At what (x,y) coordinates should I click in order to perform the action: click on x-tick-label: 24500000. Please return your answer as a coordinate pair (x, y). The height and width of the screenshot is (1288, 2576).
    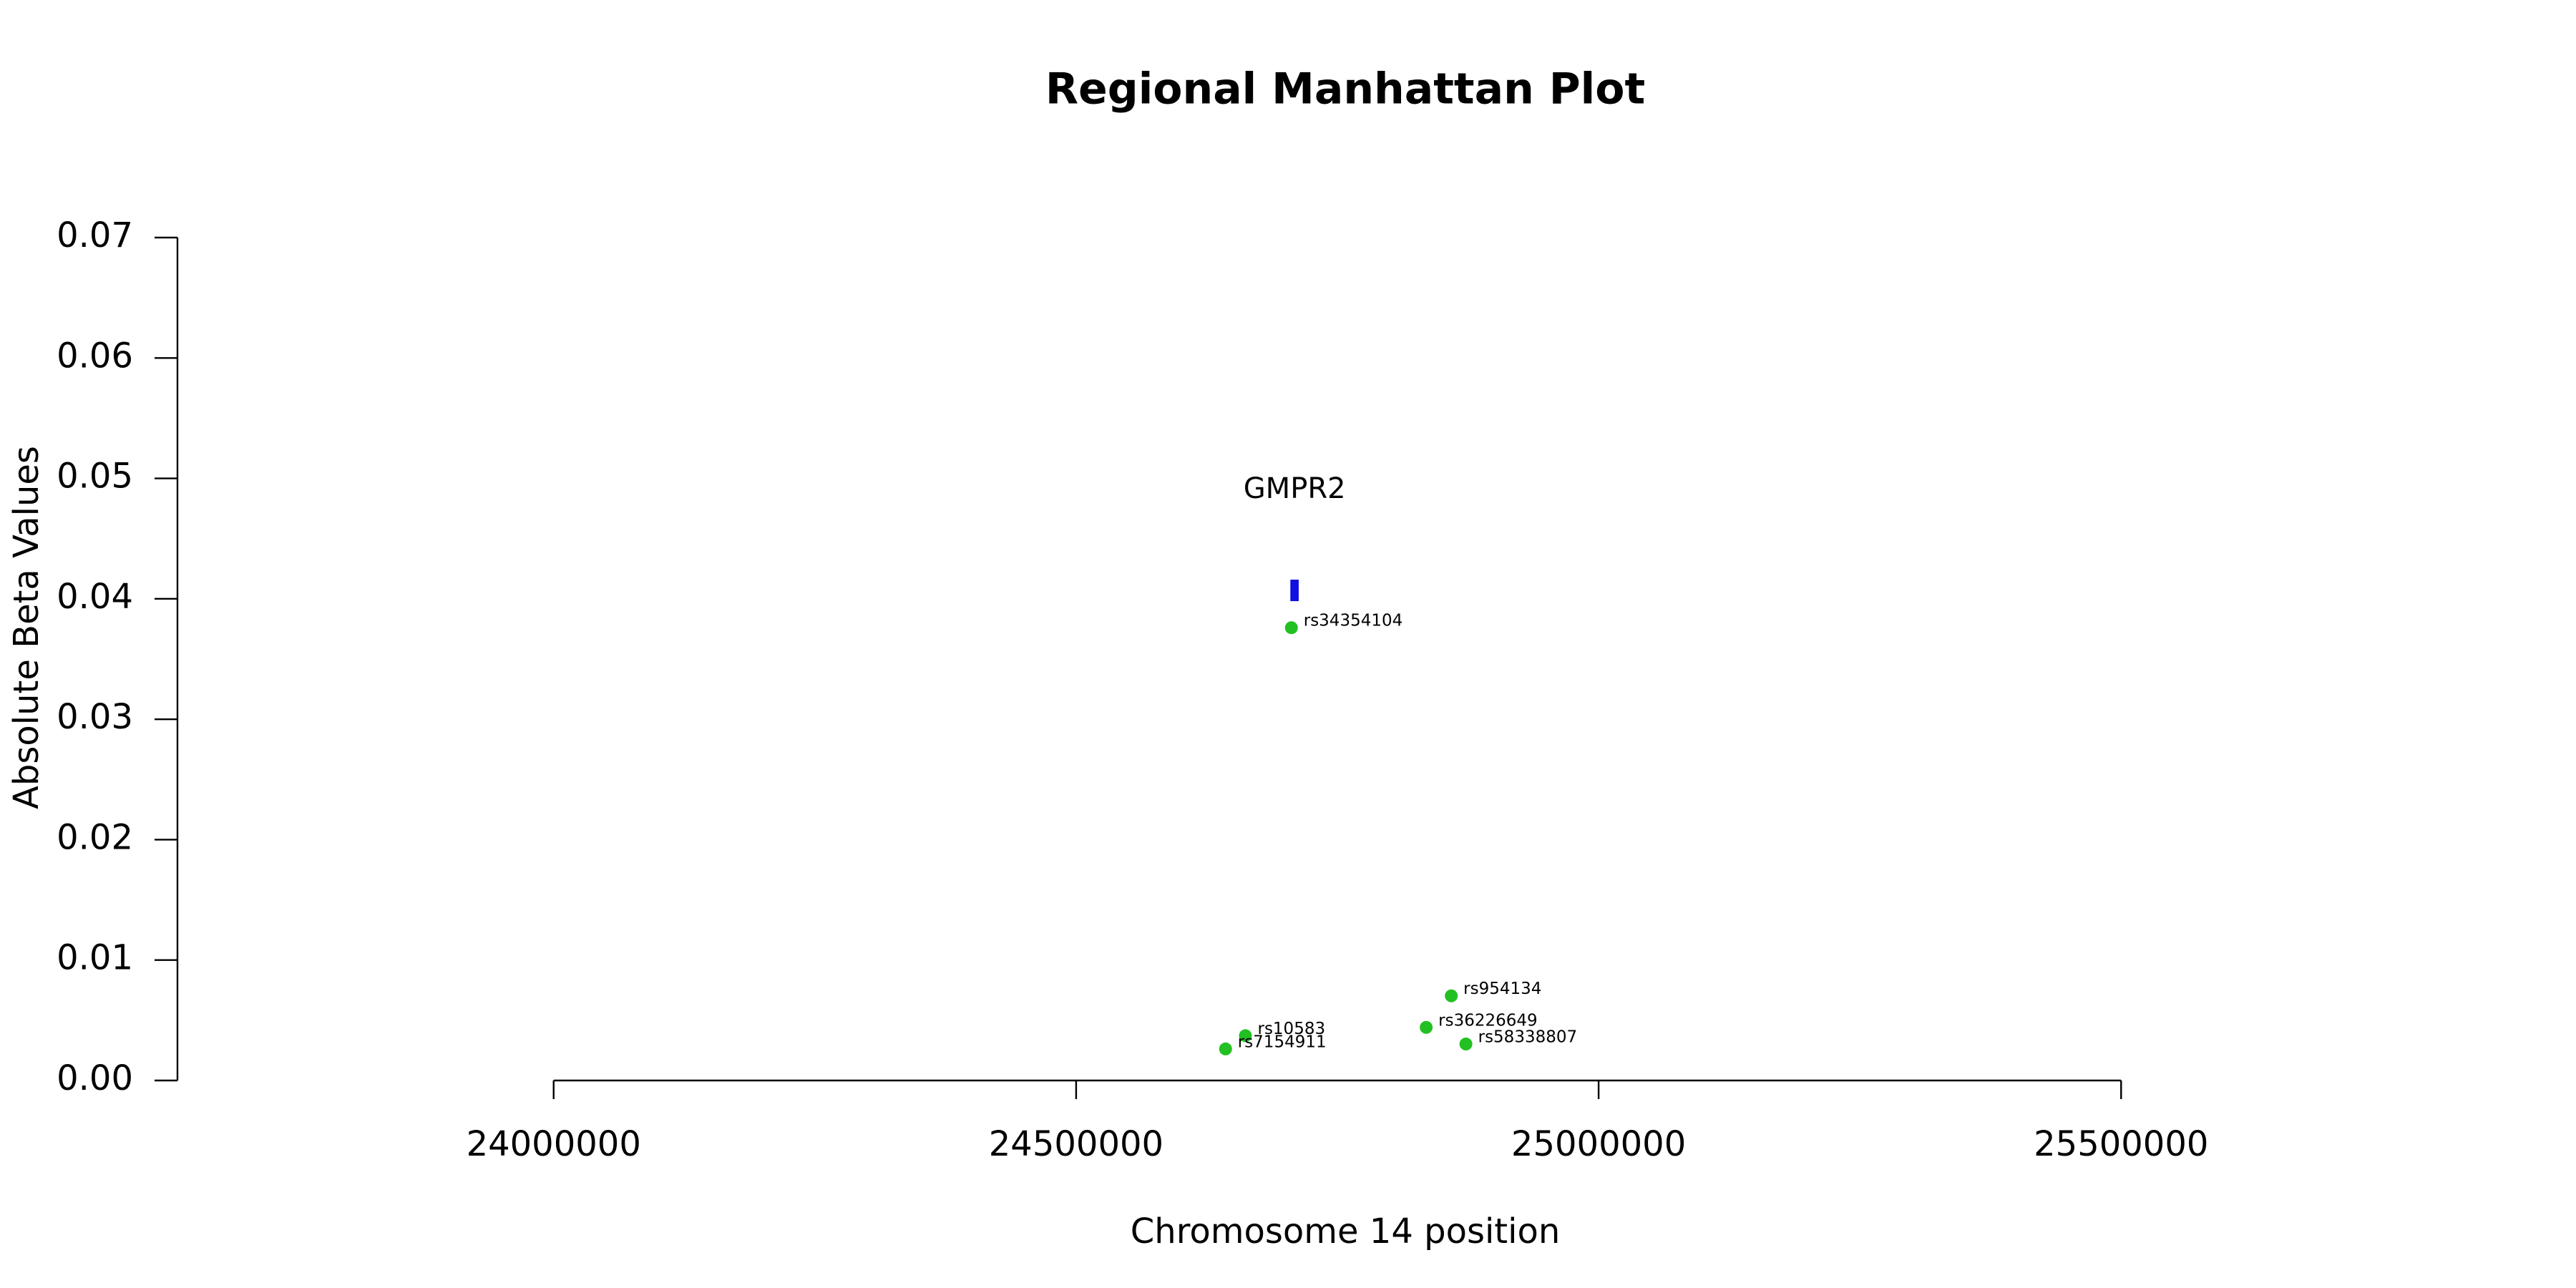
    Looking at the image, I should click on (1076, 1144).